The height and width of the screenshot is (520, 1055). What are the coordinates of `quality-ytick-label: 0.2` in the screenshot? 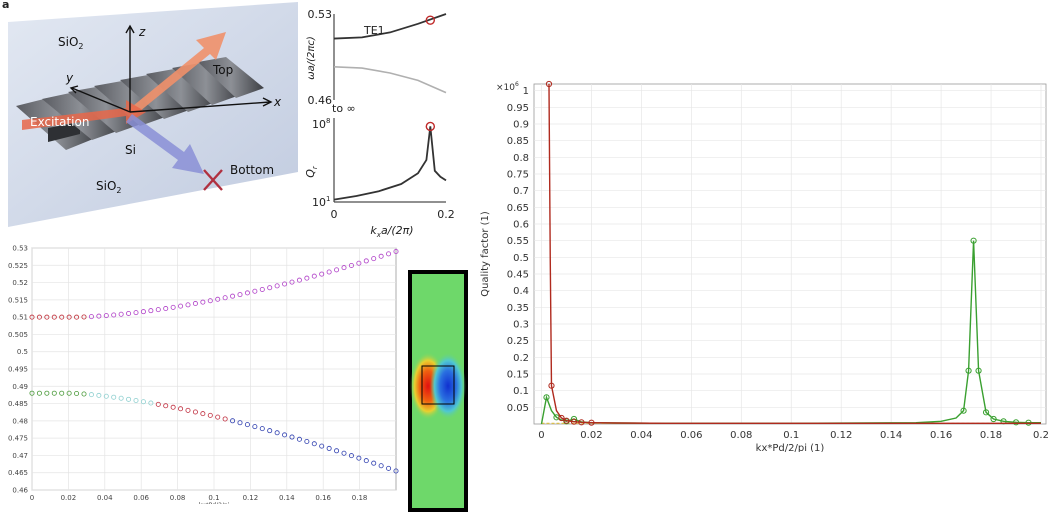 It's located at (521, 358).